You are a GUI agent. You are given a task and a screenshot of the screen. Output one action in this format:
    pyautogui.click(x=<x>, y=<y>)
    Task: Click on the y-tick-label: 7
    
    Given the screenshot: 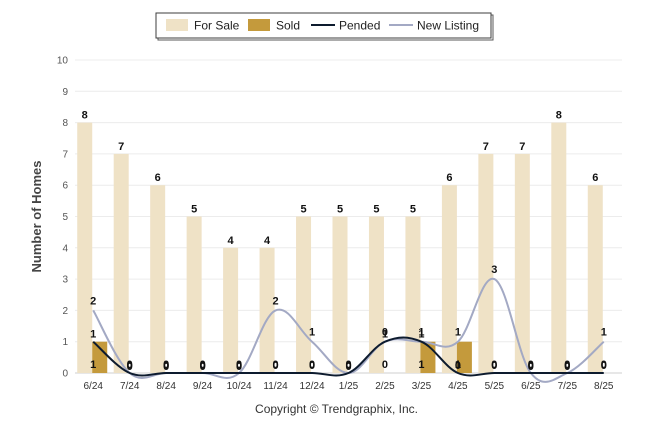 What is the action you would take?
    pyautogui.click(x=65, y=154)
    